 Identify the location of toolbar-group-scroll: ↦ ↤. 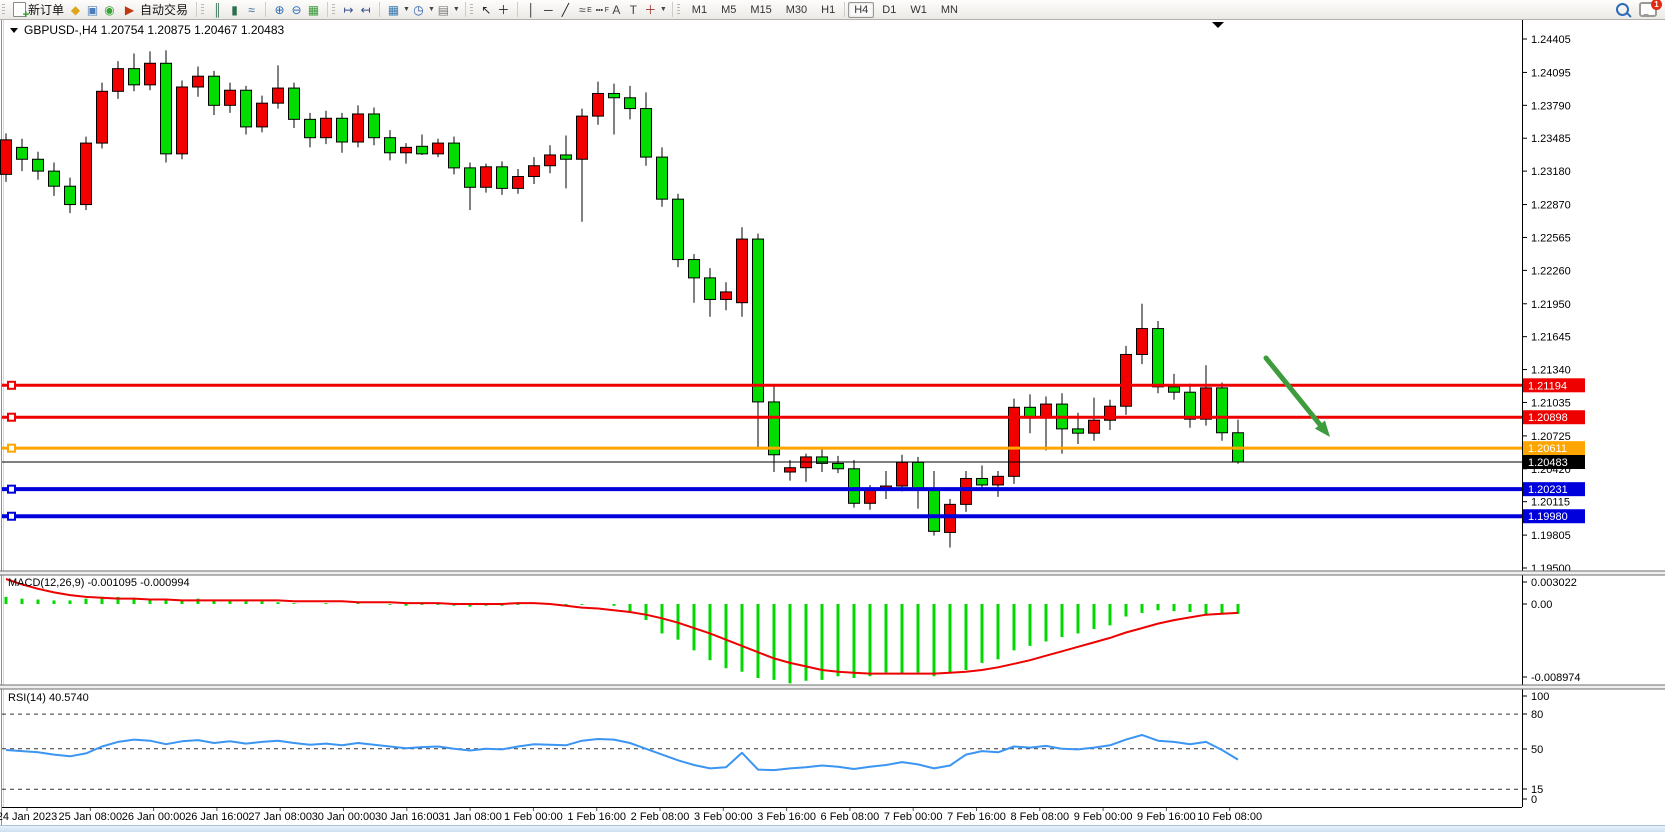
(357, 9).